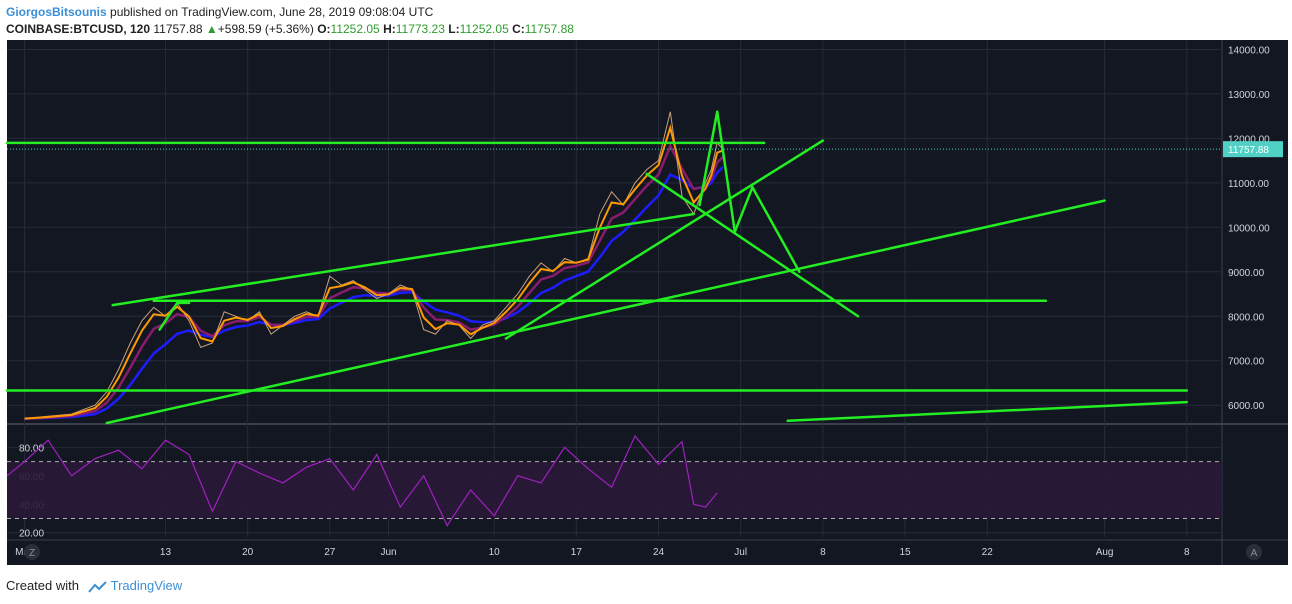 This screenshot has height=604, width=1292. What do you see at coordinates (988, 552) in the screenshot?
I see `x-tick-label: 22` at bounding box center [988, 552].